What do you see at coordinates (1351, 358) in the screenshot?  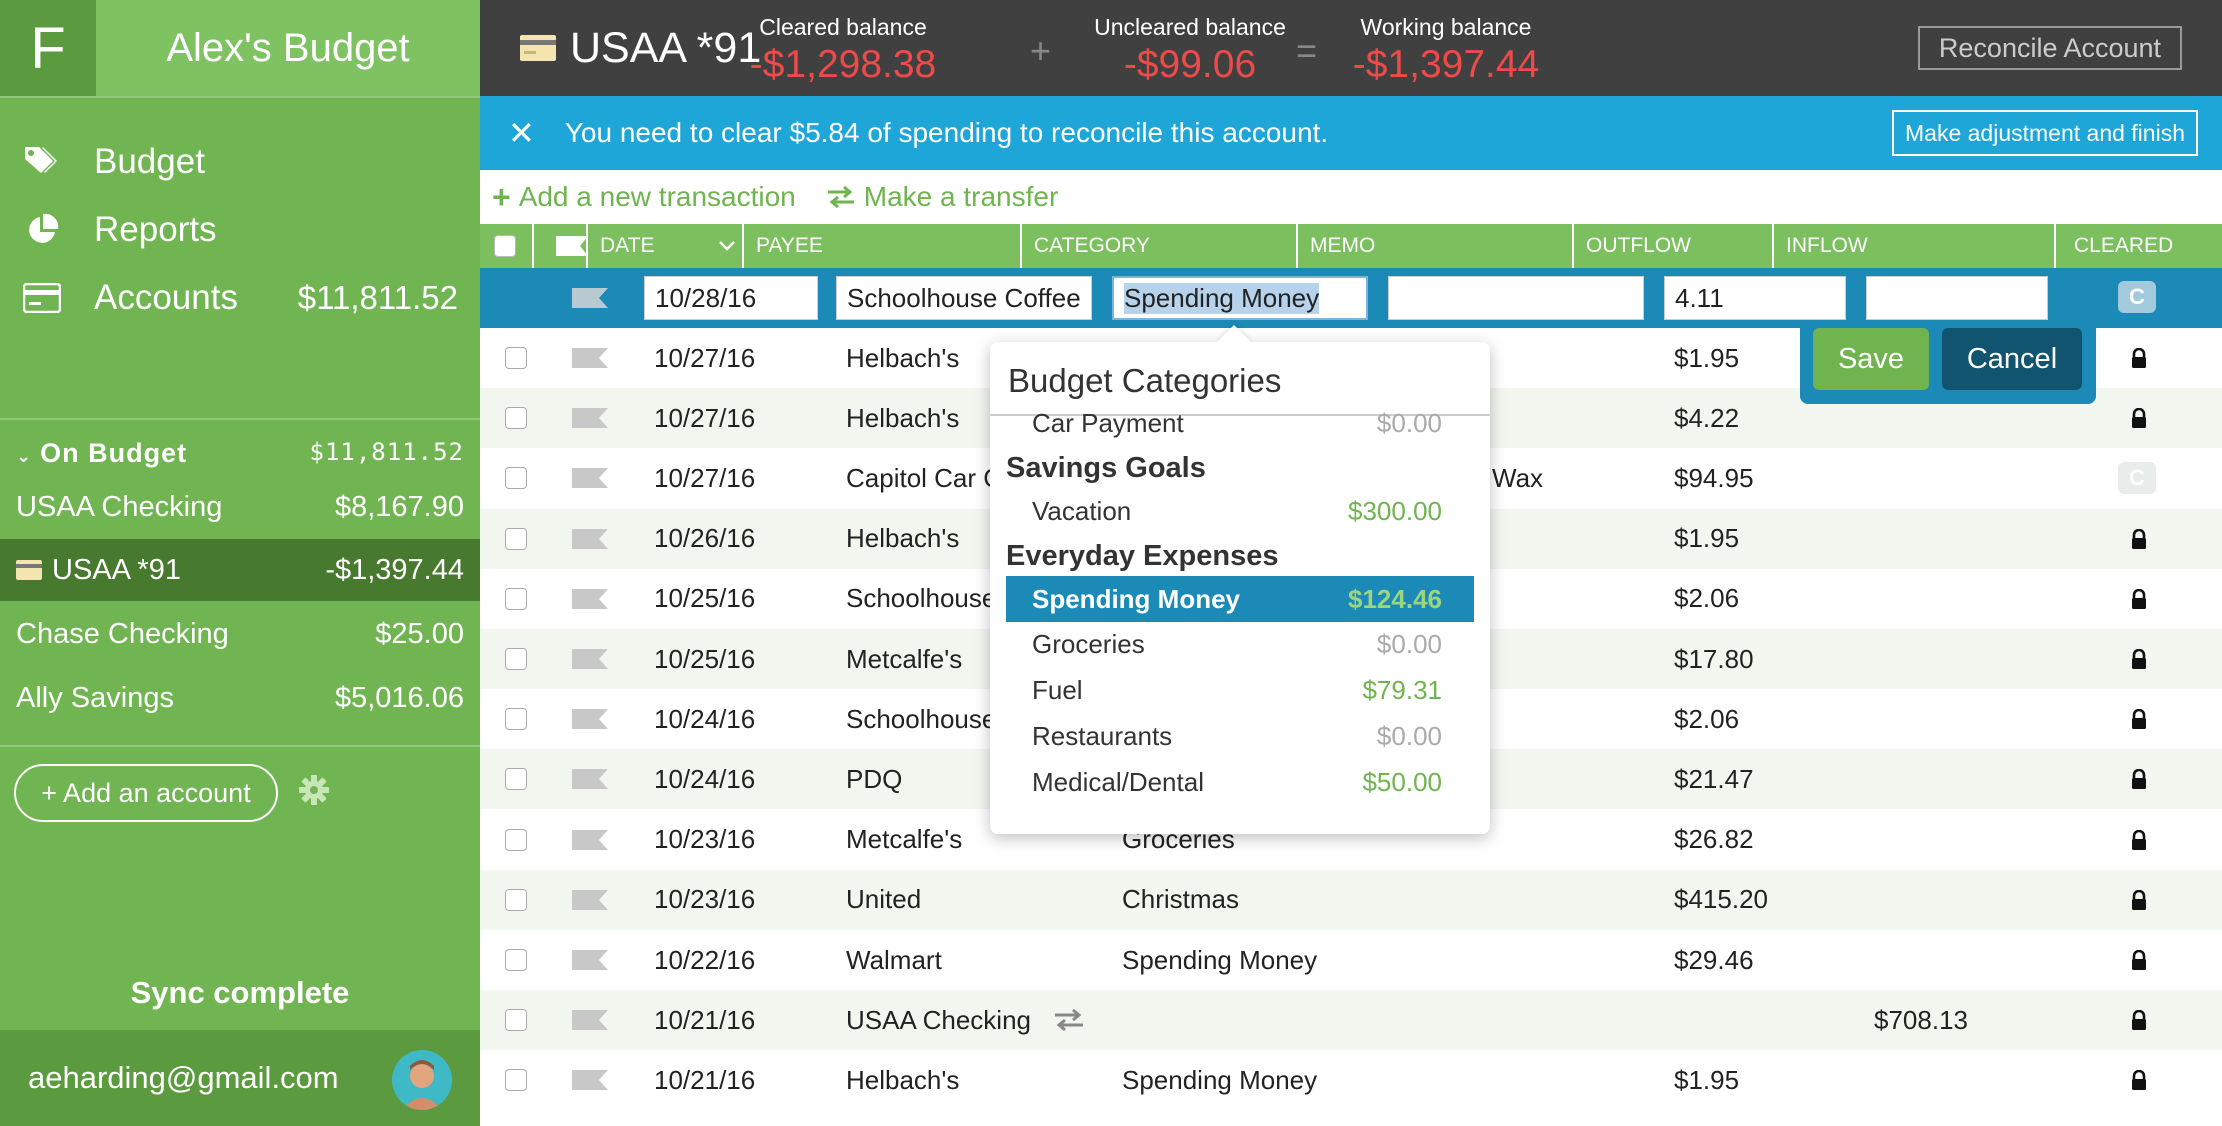 I see `table-row: 10/27/16 Helbach's $1.95` at bounding box center [1351, 358].